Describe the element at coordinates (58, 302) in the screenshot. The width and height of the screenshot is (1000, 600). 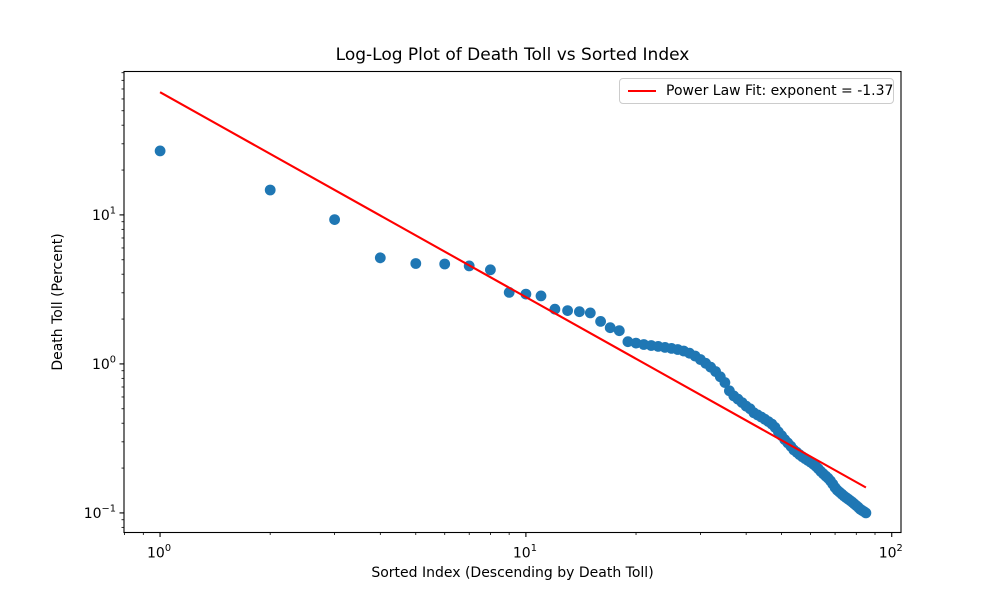
I see `y-axis-label: Death Toll (Percent)` at that location.